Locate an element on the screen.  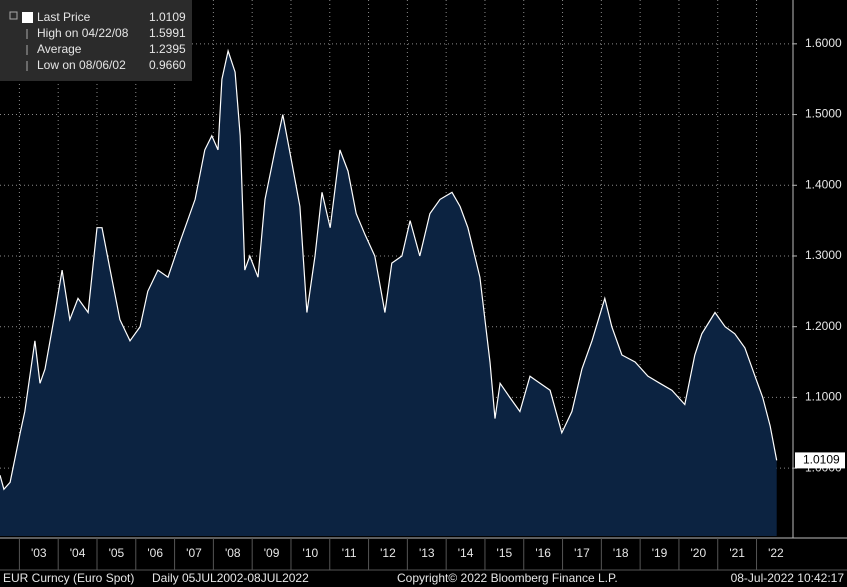
footer-timestamp: 08-Jul-2022 10:42:17 is located at coordinates (788, 578).